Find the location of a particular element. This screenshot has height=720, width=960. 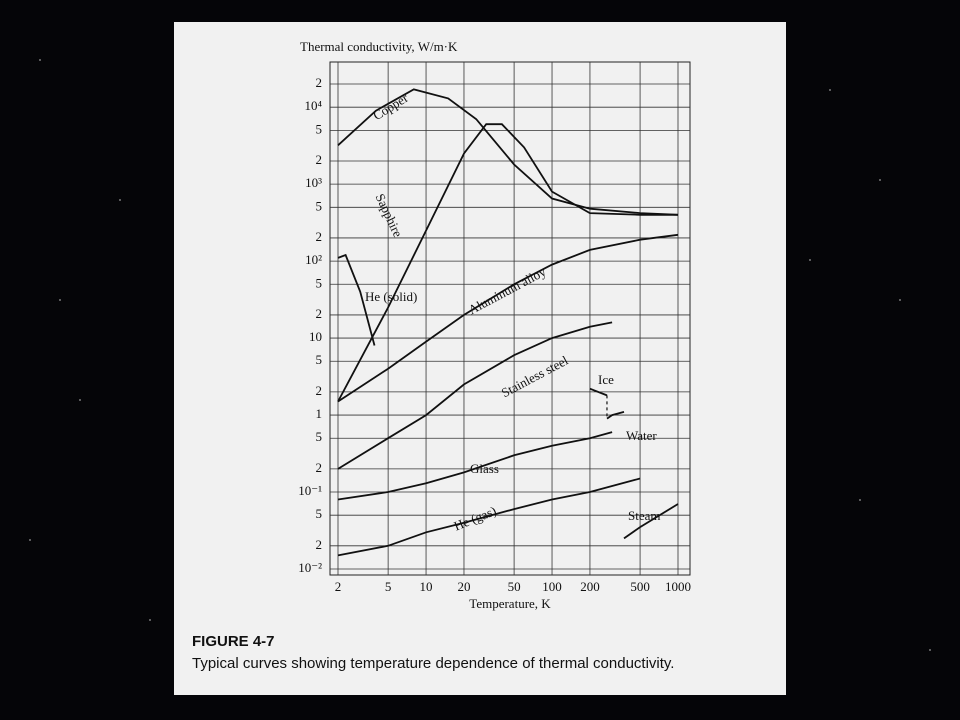

y-axis-title: Thermal conductivity, W/m·K is located at coordinates (379, 46).